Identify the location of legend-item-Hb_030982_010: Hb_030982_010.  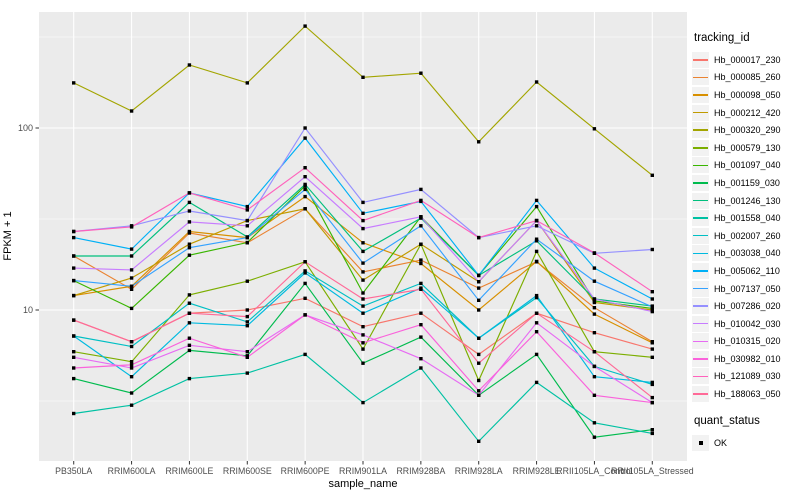
(745, 359).